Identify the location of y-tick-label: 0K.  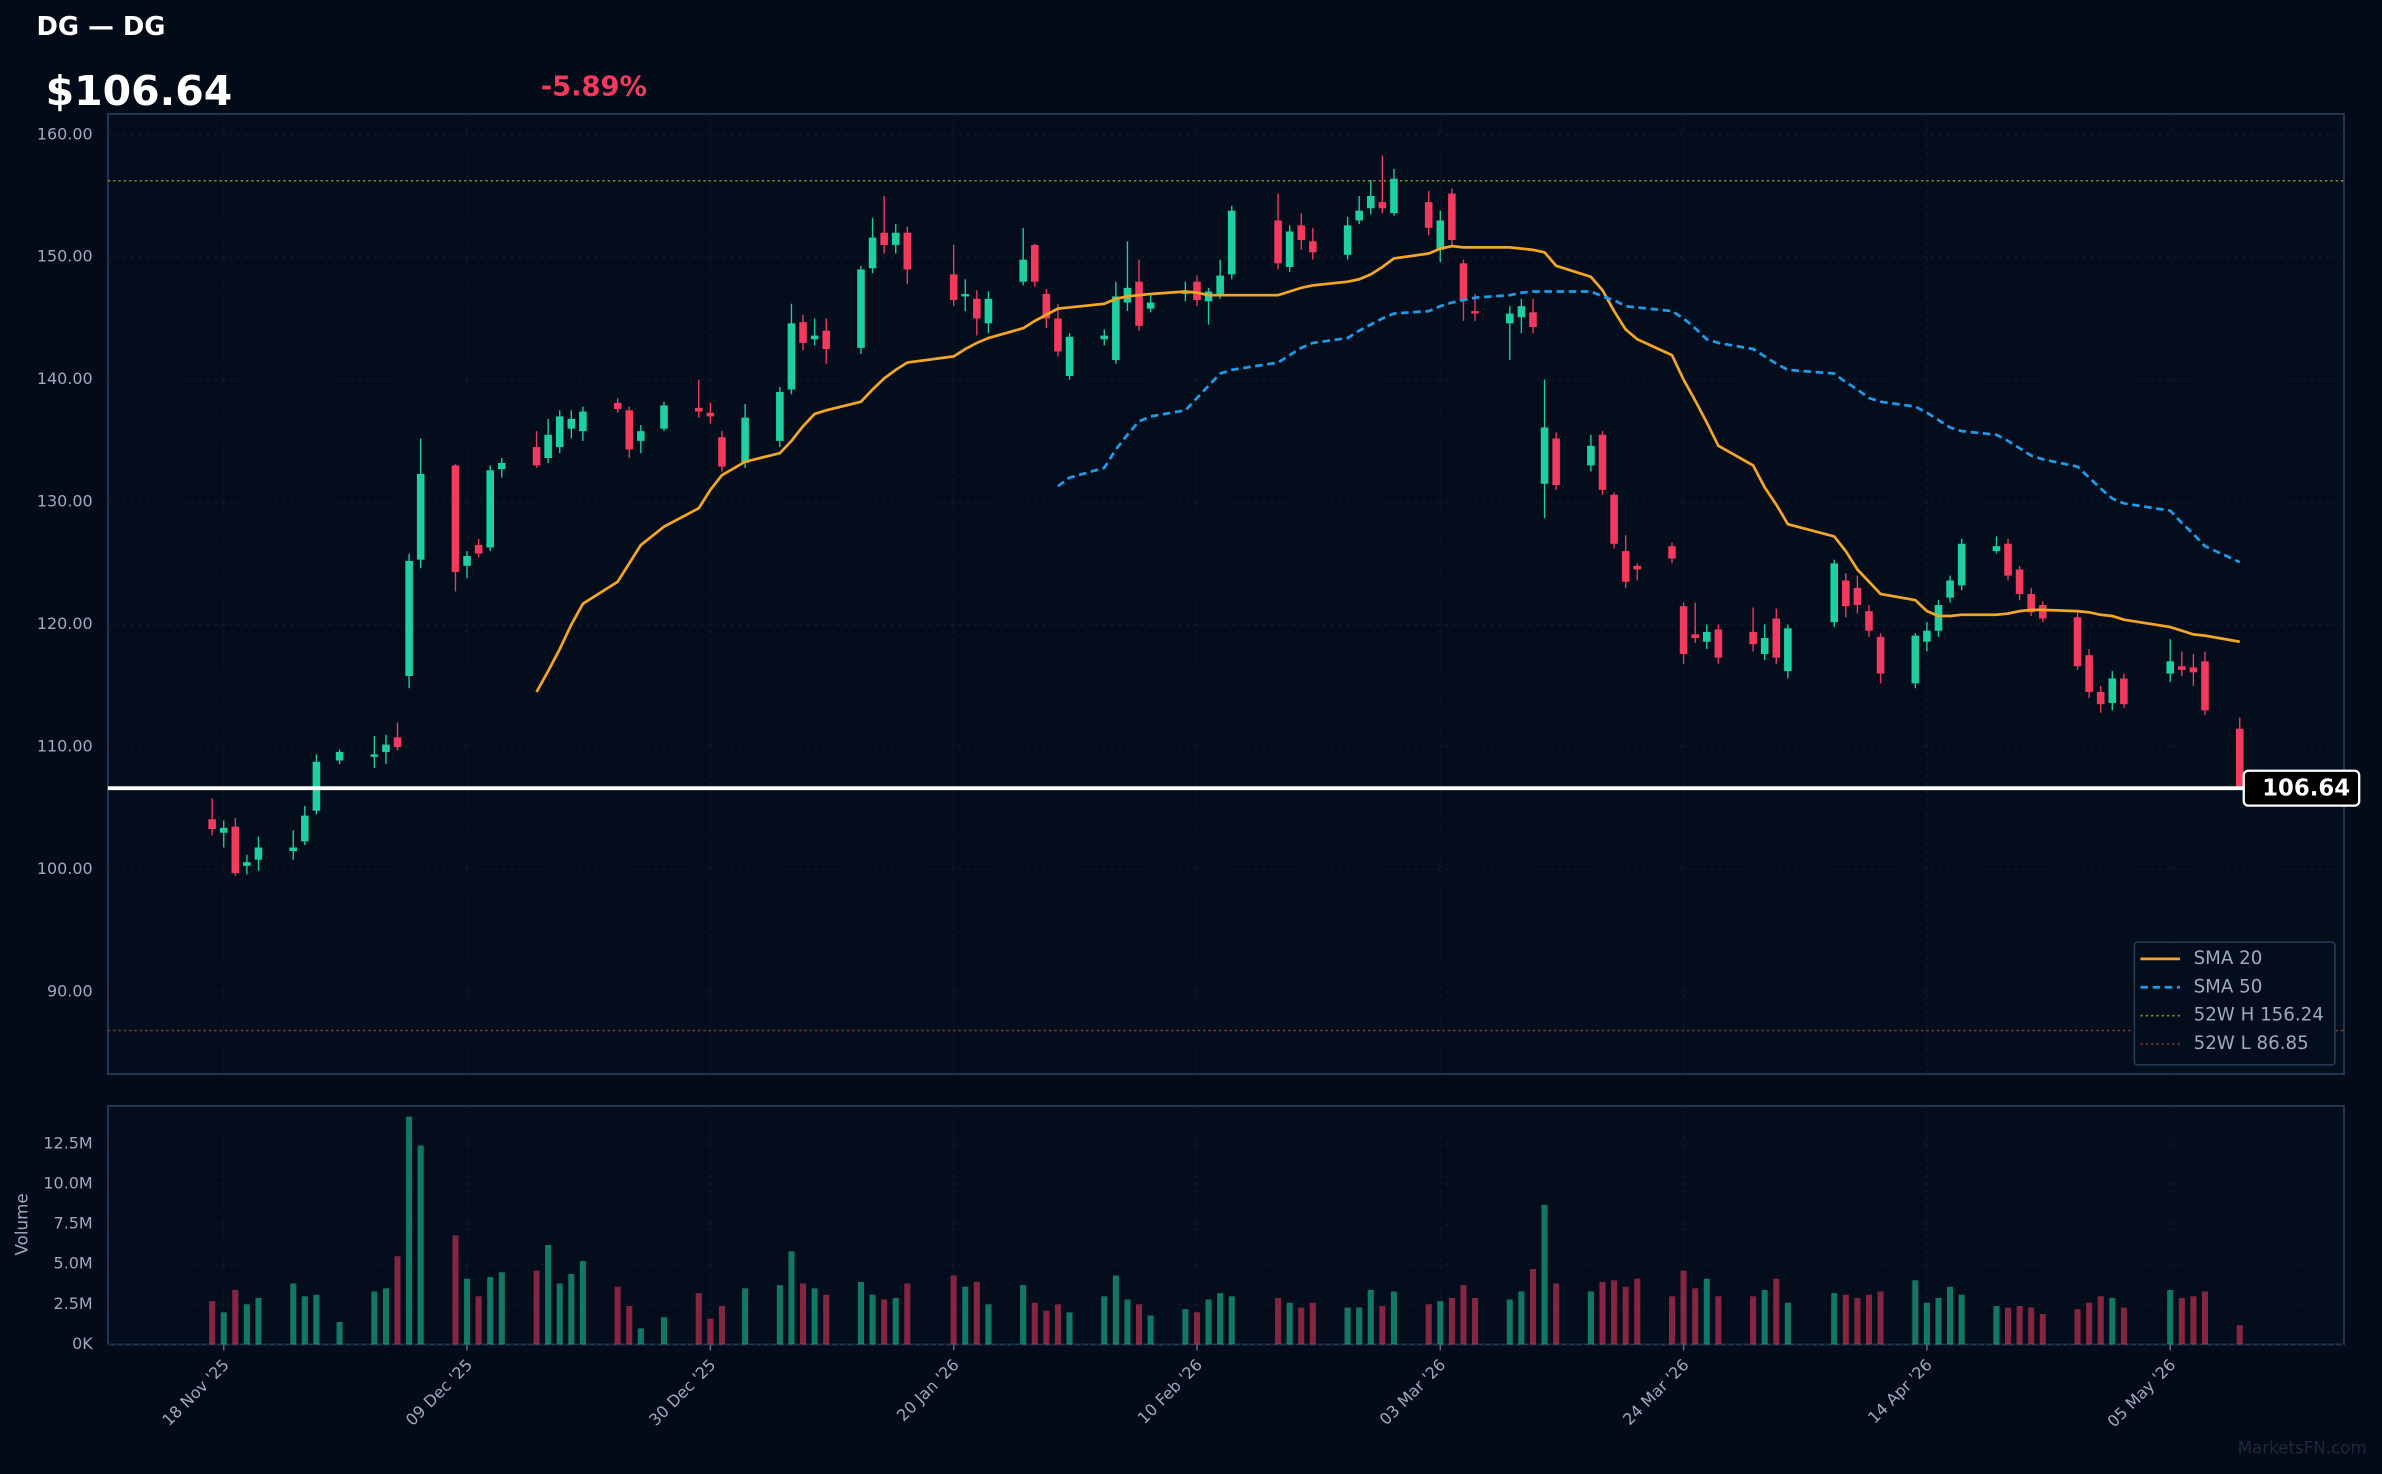
(82, 1343).